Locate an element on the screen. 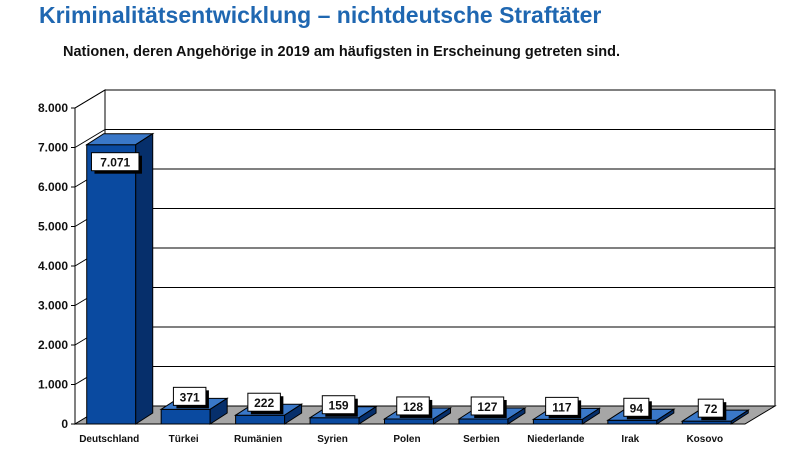 The image size is (800, 455). category-label: Syrien is located at coordinates (332, 439).